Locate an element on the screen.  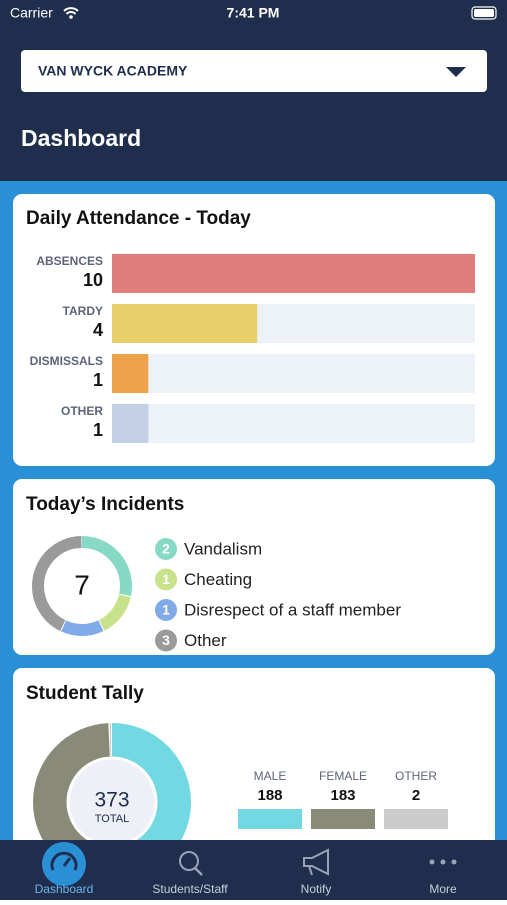
card-title: Student Tally is located at coordinates (85, 693).